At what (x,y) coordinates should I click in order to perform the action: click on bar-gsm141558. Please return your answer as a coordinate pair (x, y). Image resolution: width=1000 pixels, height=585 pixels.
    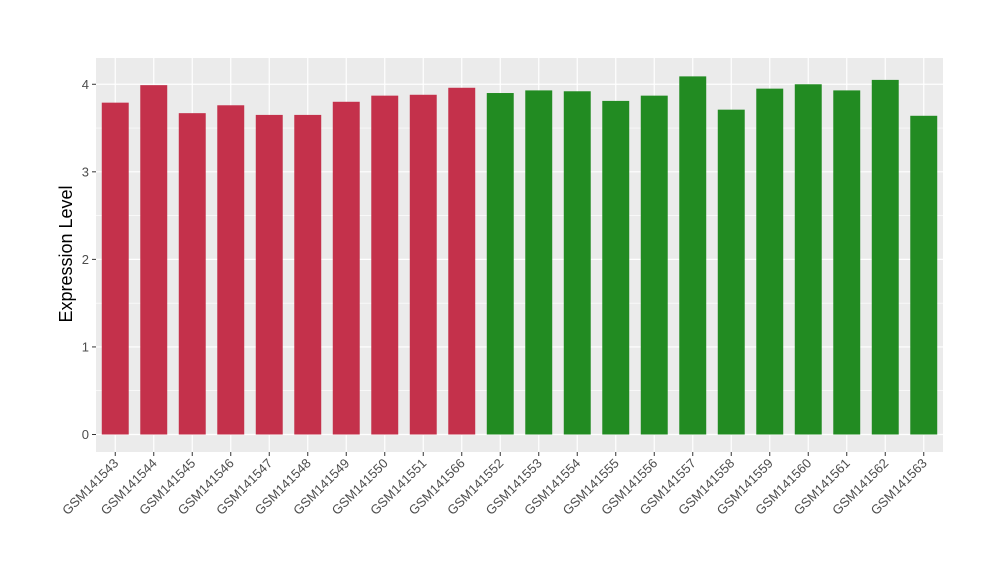
    Looking at the image, I should click on (731, 272).